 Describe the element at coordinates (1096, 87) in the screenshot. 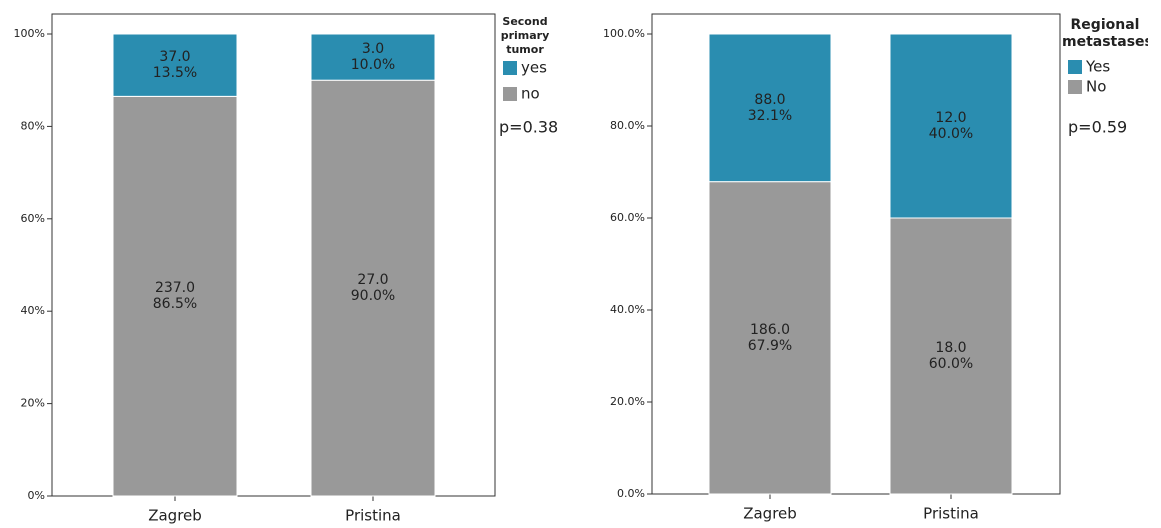

I see `legend-label: No` at that location.